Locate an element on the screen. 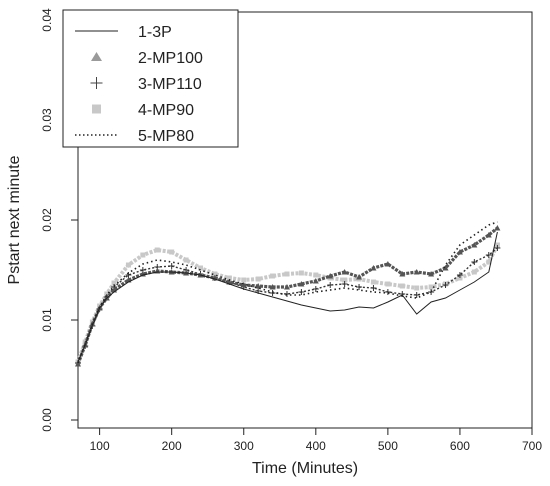 This screenshot has width=550, height=486. x-tick-label: 300 is located at coordinates (244, 446).